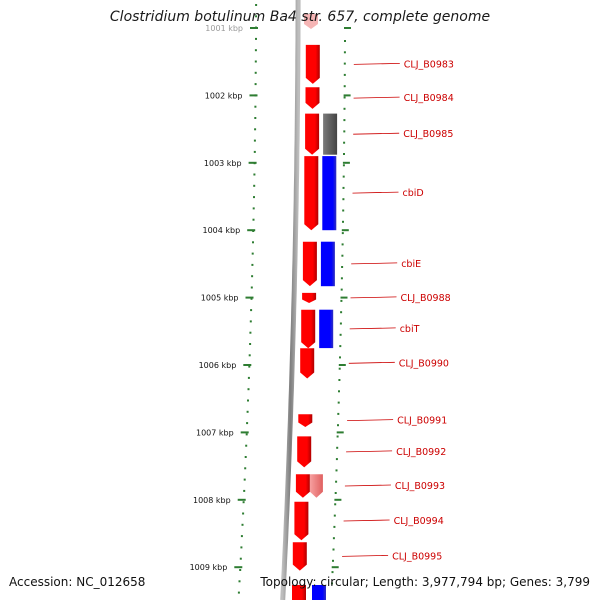  I want to click on gene-label: CLJ_B0993, so click(420, 486).